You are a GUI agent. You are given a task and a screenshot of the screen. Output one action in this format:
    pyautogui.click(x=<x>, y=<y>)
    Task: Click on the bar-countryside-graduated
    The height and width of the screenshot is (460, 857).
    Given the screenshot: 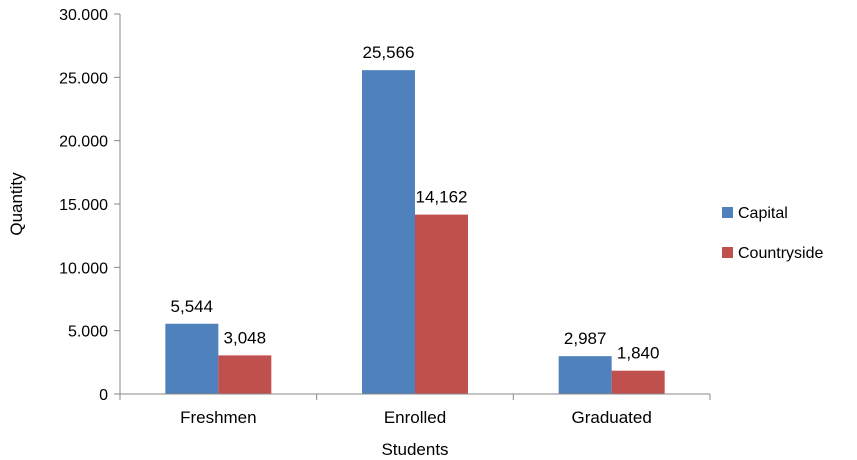 What is the action you would take?
    pyautogui.click(x=638, y=382)
    